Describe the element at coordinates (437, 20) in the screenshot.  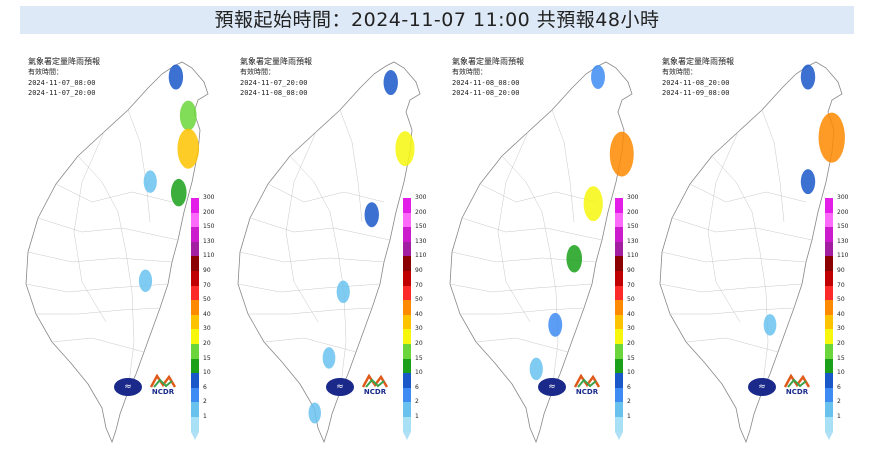
I see `forecast-title: 預報起始時間：2024-11-07 11:00 共預報48小時` at that location.